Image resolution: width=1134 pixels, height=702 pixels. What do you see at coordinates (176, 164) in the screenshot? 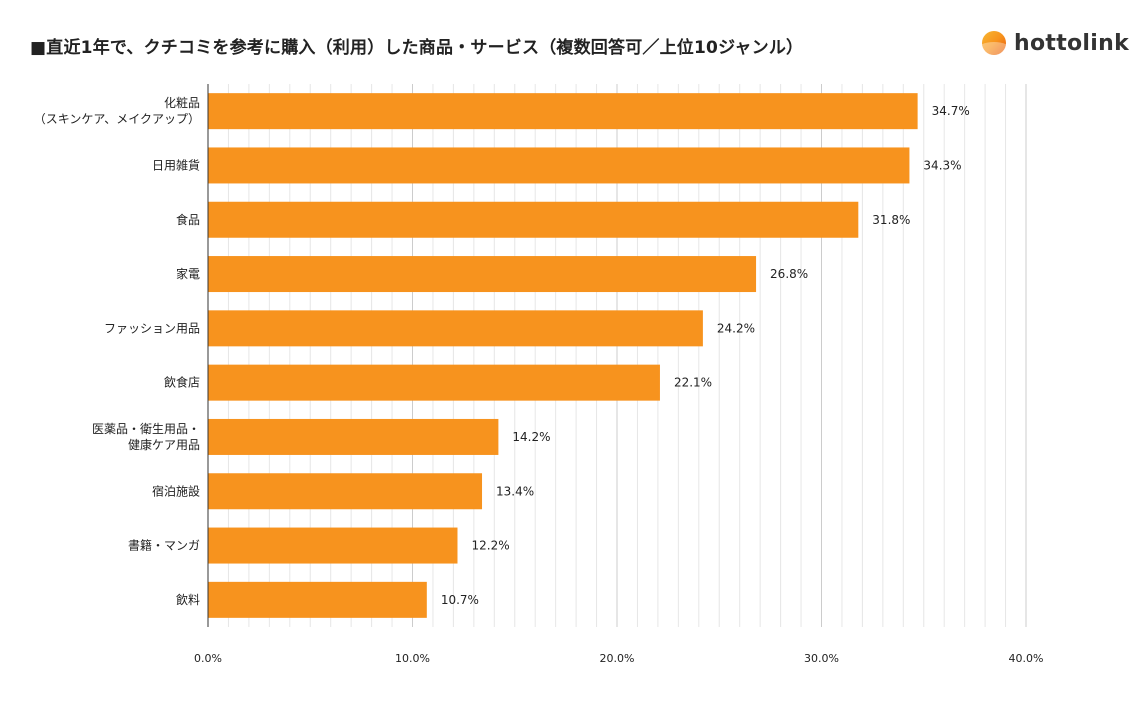
I see `category-label: 日用雑貨` at bounding box center [176, 164].